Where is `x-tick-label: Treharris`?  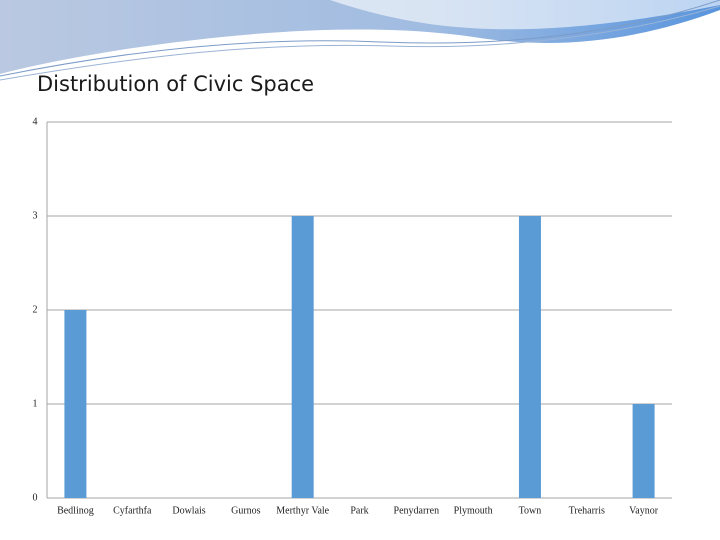 x-tick-label: Treharris is located at coordinates (587, 510).